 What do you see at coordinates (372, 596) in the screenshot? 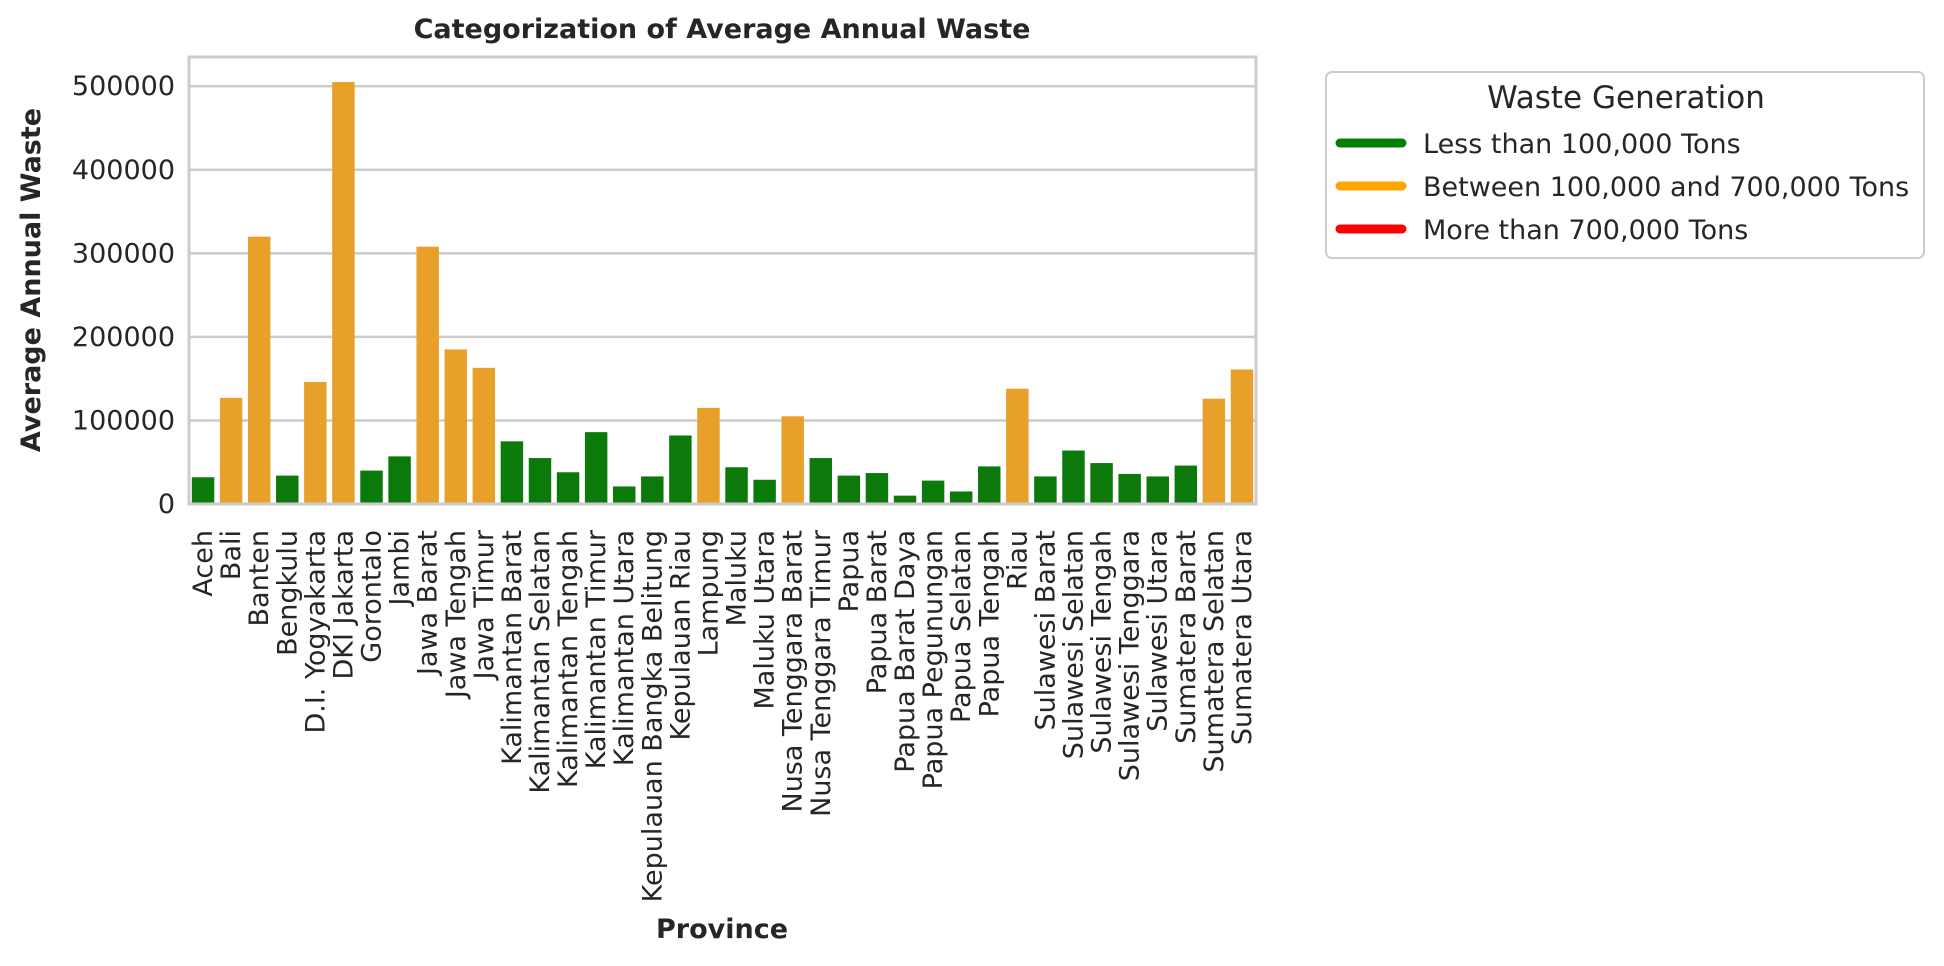
I see `x-tick-label: Gorontalo` at bounding box center [372, 596].